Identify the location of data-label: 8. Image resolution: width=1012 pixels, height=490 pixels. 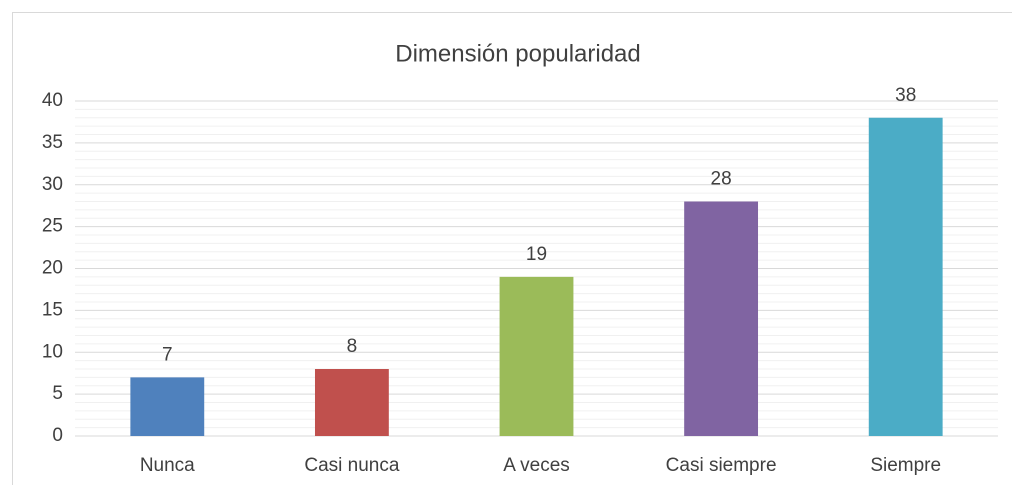
(352, 346).